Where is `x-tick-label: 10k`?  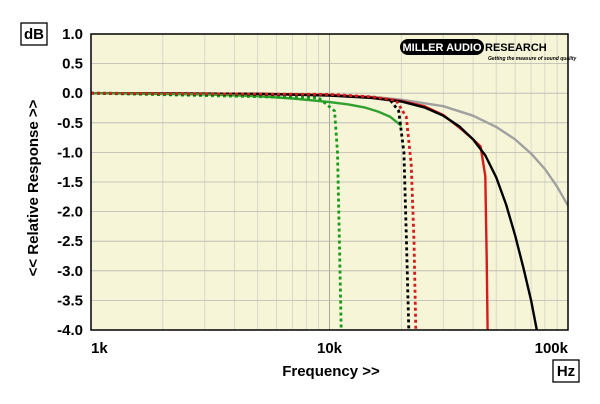
x-tick-label: 10k is located at coordinates (330, 348).